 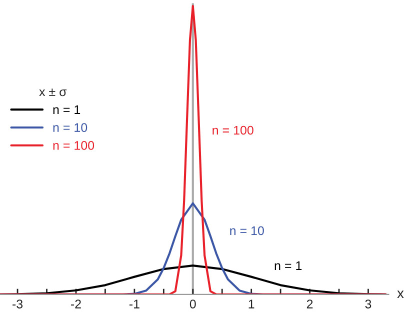 I want to click on legend-label: n = 10, so click(x=70, y=127).